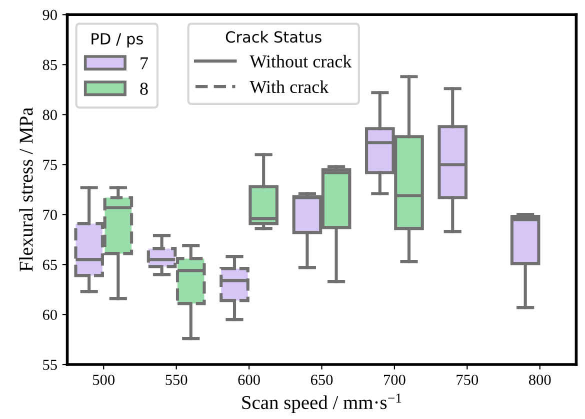 This screenshot has height=419, width=585. Describe the element at coordinates (301, 61) in the screenshot. I see `annotation: Without crack` at that location.